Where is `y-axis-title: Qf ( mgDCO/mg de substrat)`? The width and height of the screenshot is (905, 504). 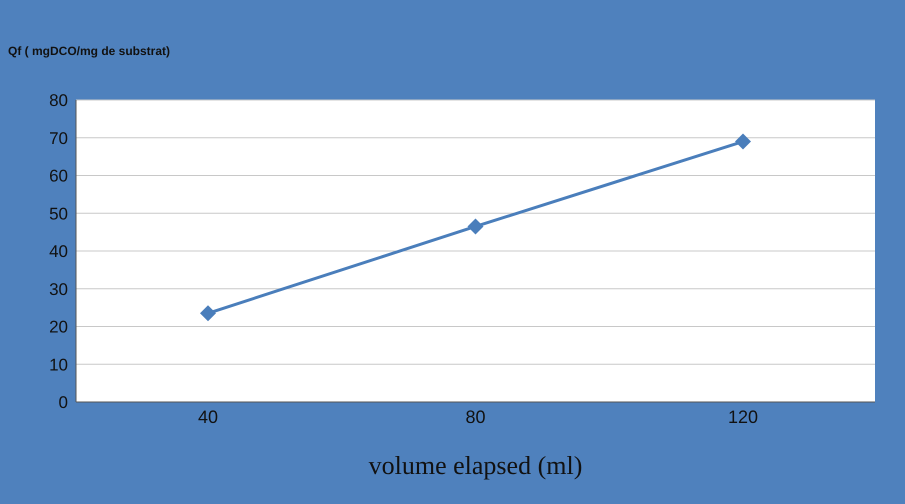
y-axis-title: Qf ( mgDCO/mg de substrat) is located at coordinates (89, 51).